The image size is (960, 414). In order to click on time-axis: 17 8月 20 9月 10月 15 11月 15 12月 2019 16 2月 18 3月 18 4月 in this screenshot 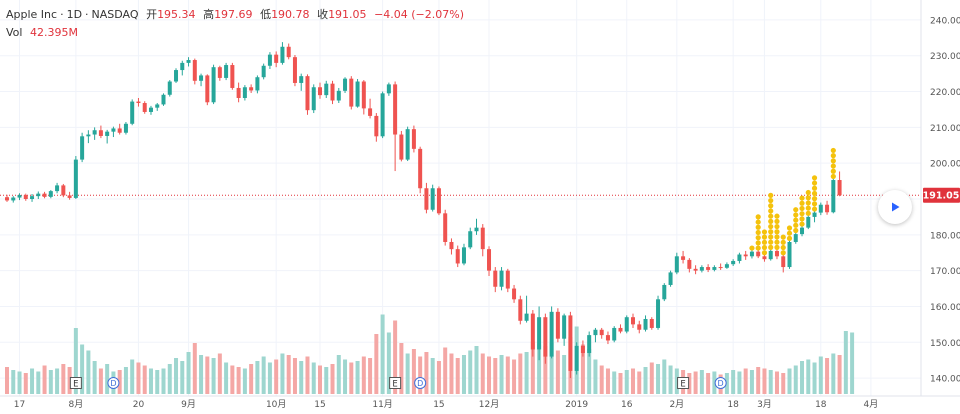, I will do `click(446, 404)`.